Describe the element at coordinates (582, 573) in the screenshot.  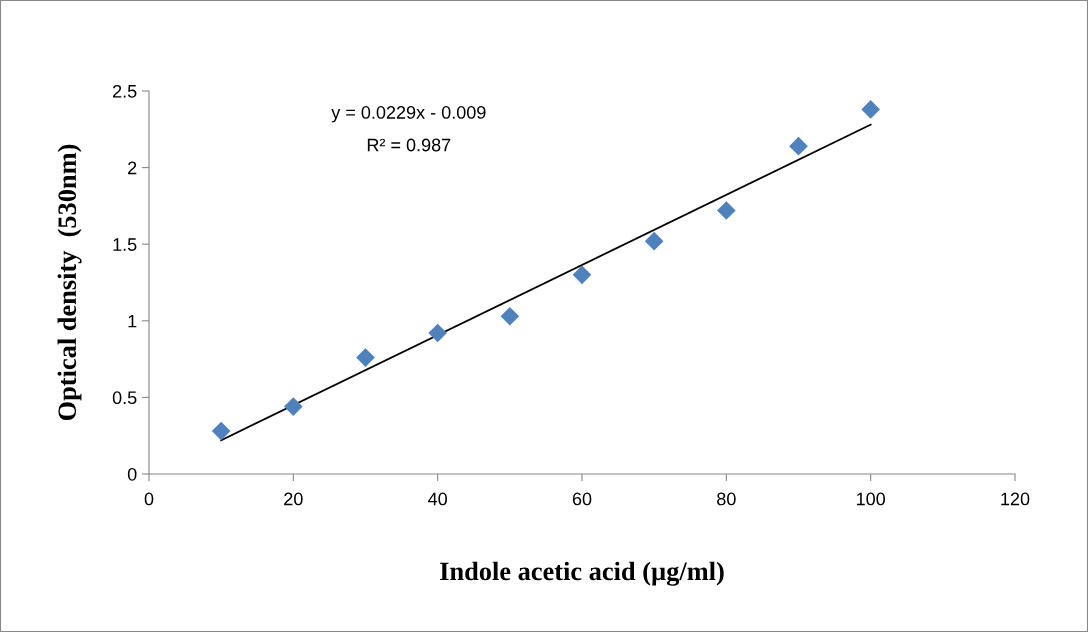
I see `x-axis-title: Indole acetic acid (µg/ml)` at that location.